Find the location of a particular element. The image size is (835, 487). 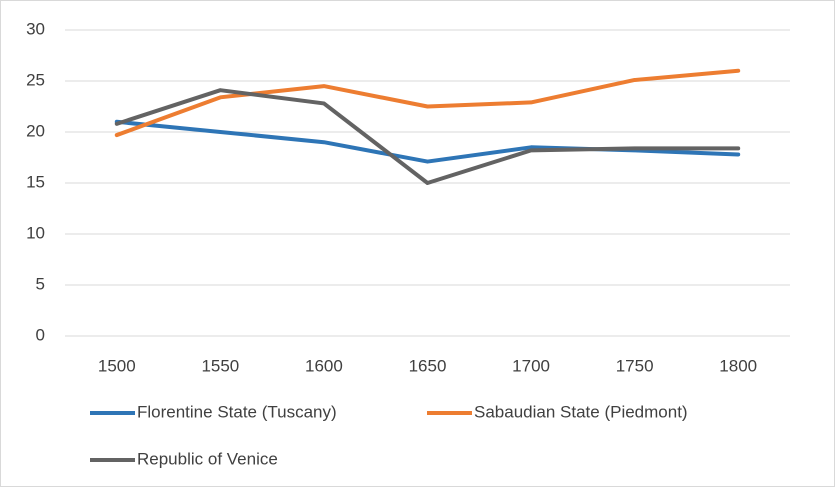

x-tick-label: 1750 is located at coordinates (635, 365).